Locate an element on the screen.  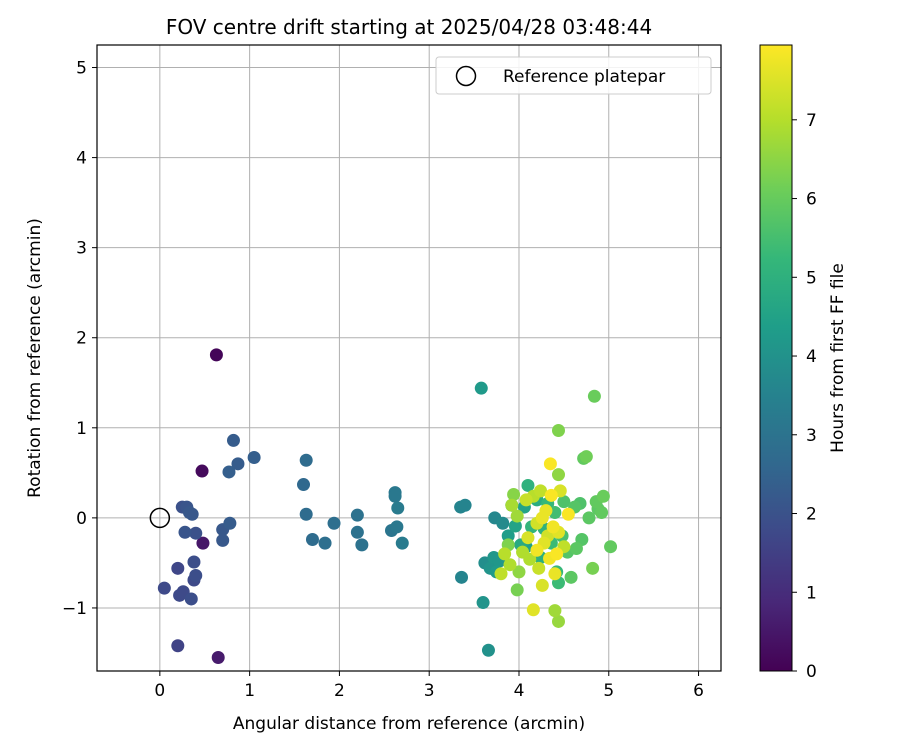
legend-marker-icon is located at coordinates (466, 76).